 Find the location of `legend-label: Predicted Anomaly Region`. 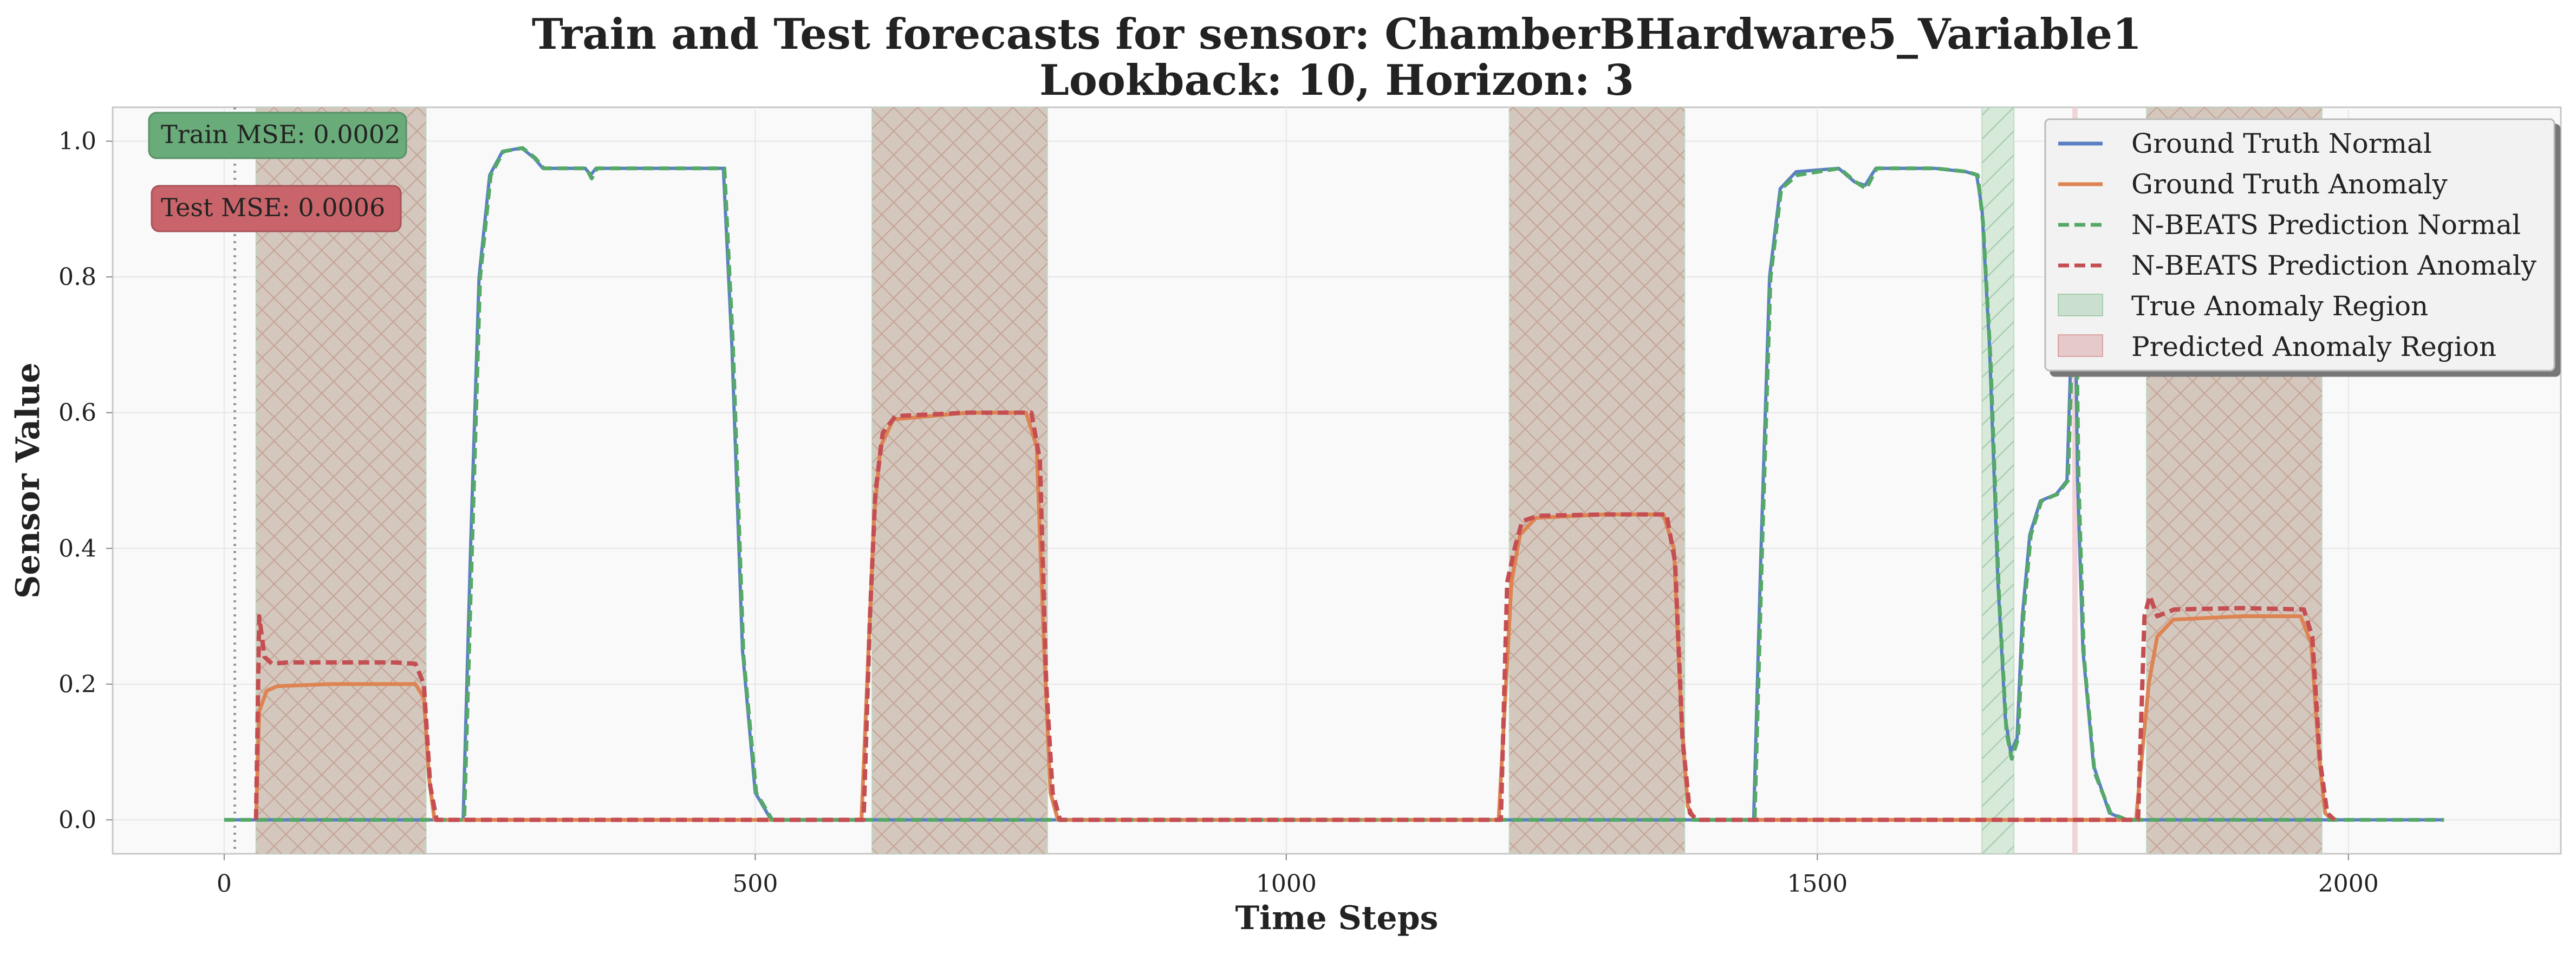

legend-label: Predicted Anomaly Region is located at coordinates (2313, 346).